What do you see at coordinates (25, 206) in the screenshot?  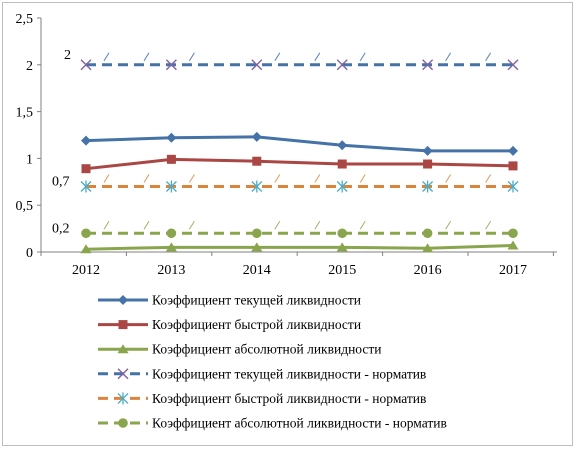 I see `y-tick-label: 0,5` at bounding box center [25, 206].